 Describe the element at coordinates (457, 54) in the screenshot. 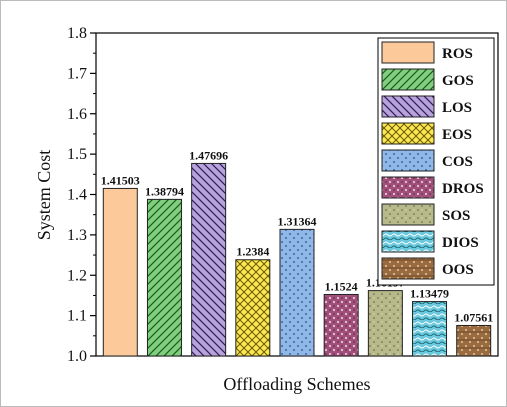

I see `legend-label-ros: ROS` at that location.